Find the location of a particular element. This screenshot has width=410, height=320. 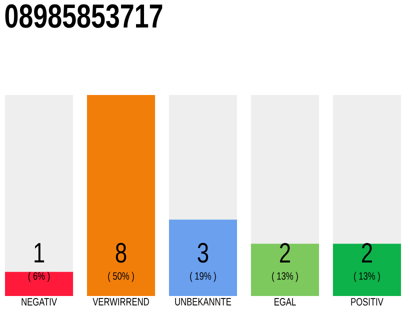

x-tick-label: VERWIRREND is located at coordinates (120, 302).